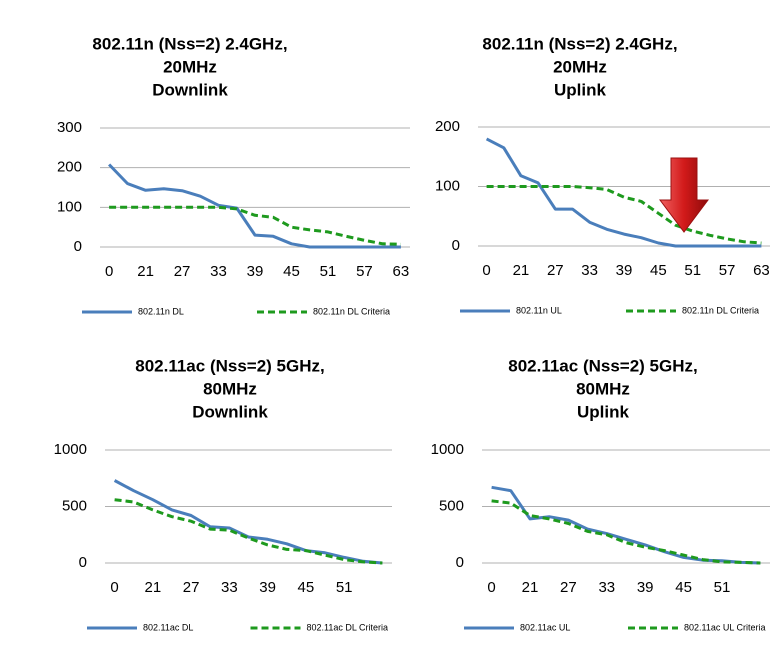 The width and height of the screenshot is (783, 660). What do you see at coordinates (161, 311) in the screenshot?
I see `legend-label: 802.11n DL` at bounding box center [161, 311].